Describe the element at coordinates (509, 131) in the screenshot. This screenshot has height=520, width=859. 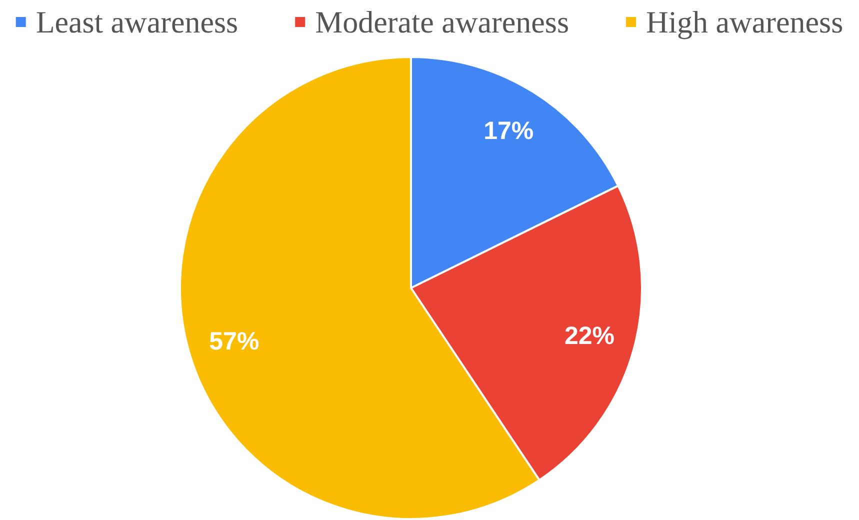
I see `data-label: 17%` at that location.